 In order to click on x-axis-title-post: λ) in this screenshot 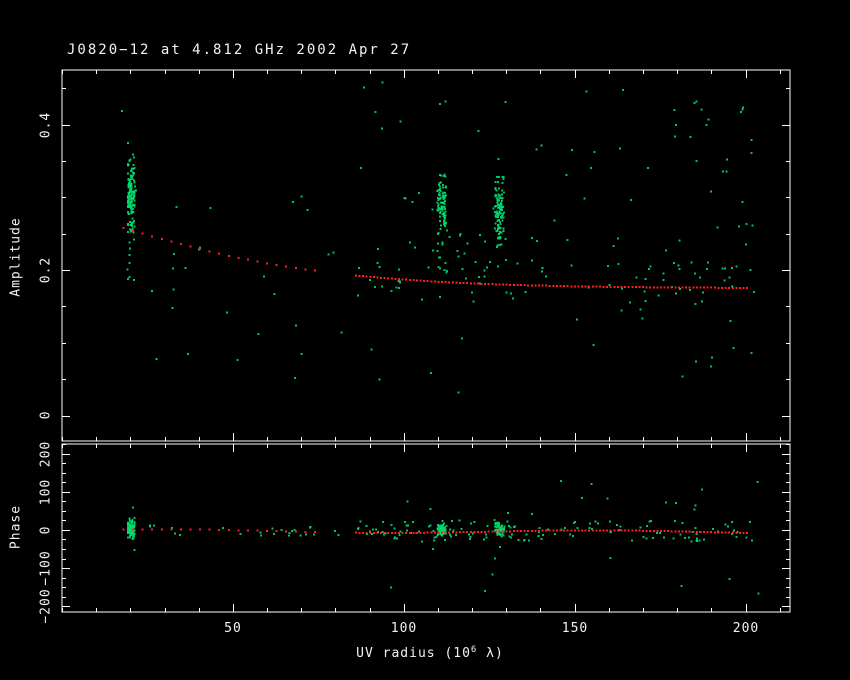, I will do `click(490, 653)`.